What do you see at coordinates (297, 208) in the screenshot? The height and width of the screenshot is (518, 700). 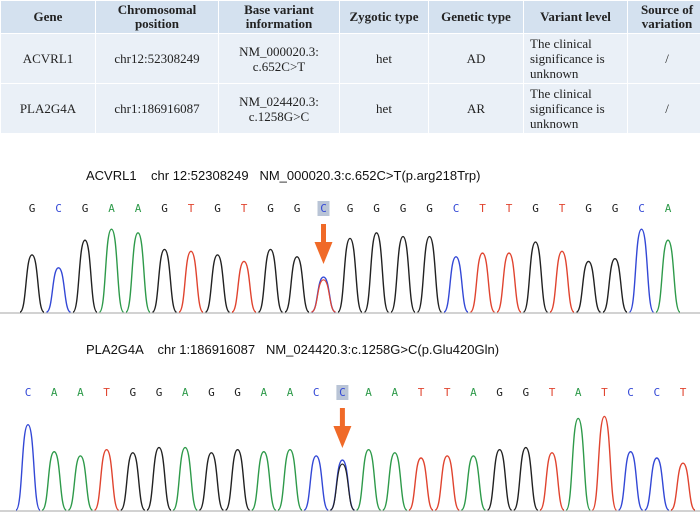 I see `base-call-10: G` at bounding box center [297, 208].